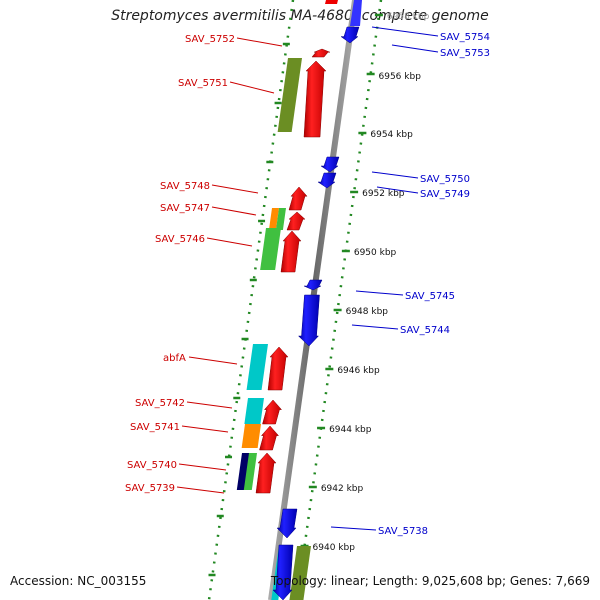  What do you see at coordinates (400, 77) in the screenshot?
I see `scale-label: 6956 kbp` at bounding box center [400, 77].